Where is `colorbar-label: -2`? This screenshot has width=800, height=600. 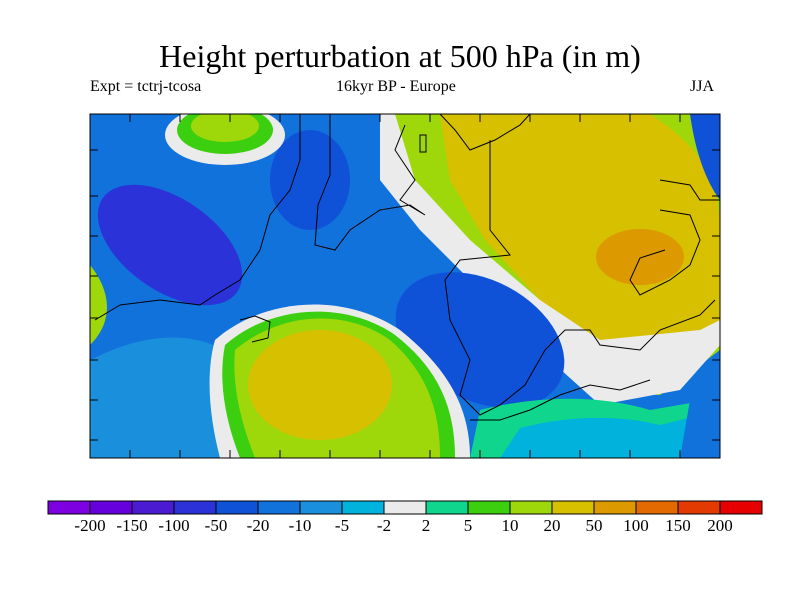
colorbar-label: -2 is located at coordinates (384, 525).